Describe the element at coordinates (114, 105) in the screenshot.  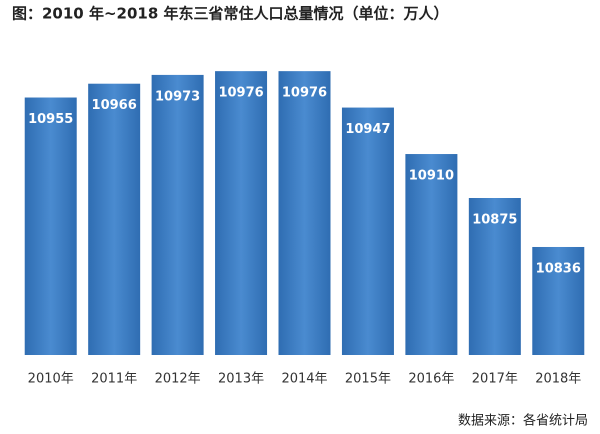
I see `value-label: 10966` at that location.